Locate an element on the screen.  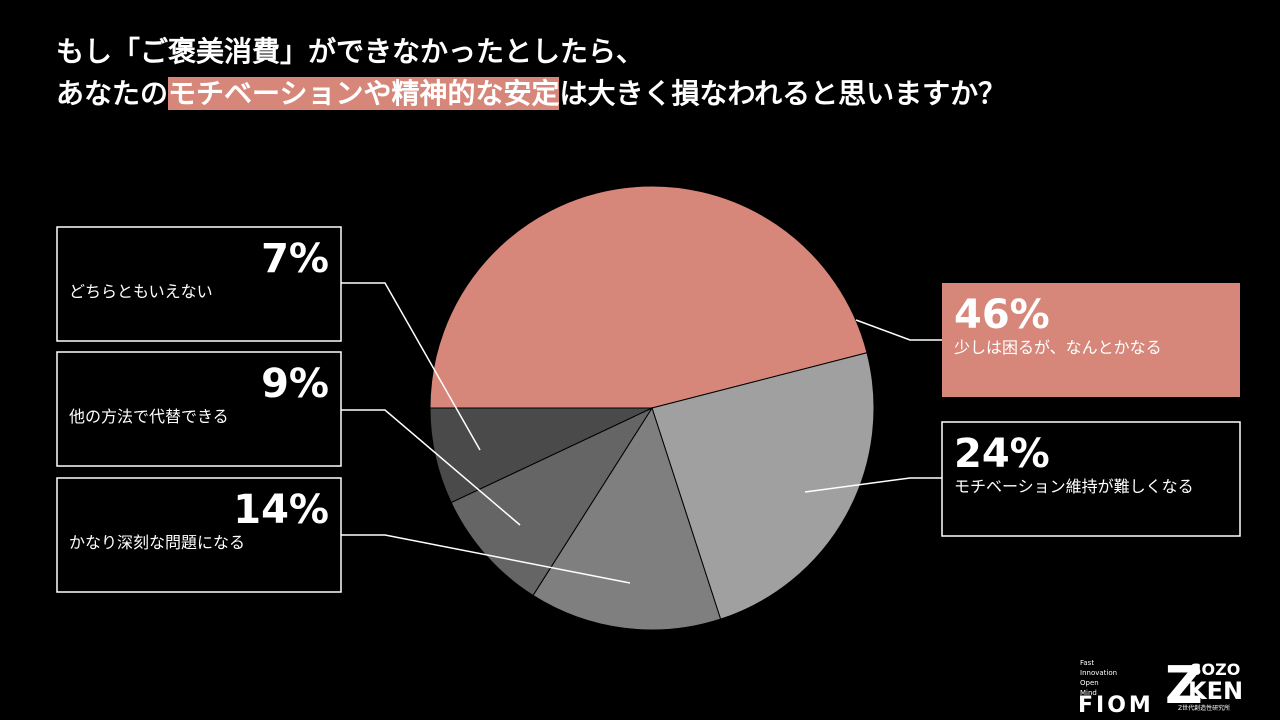
value-label: 46% is located at coordinates (1002, 315).